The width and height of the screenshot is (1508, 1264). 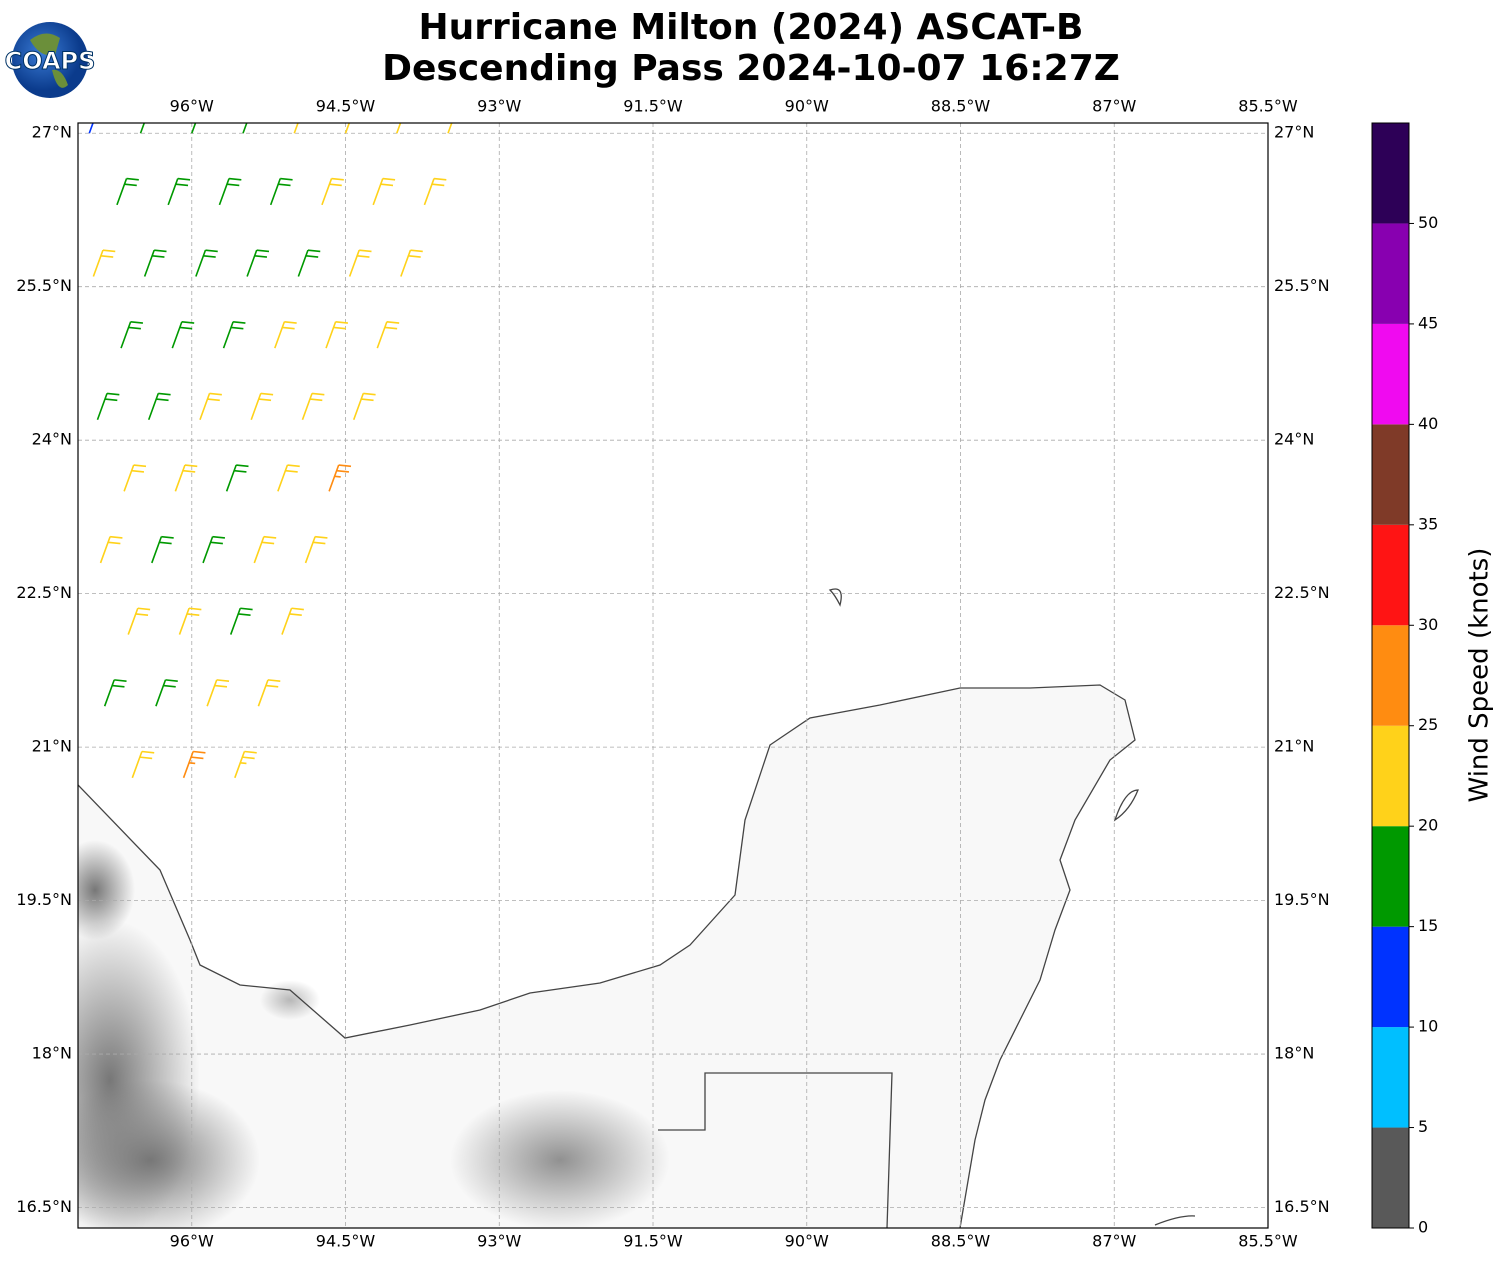 I want to click on colorbar-tick-label: 25, so click(x=1428, y=724).